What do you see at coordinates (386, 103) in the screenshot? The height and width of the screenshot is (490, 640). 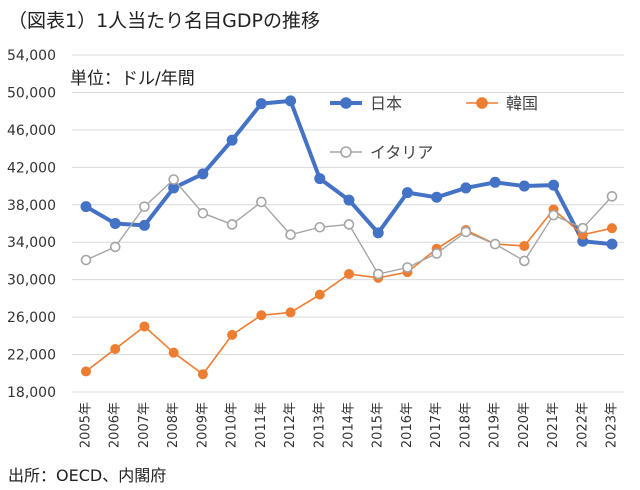 I see `legend-label: 日本` at bounding box center [386, 103].